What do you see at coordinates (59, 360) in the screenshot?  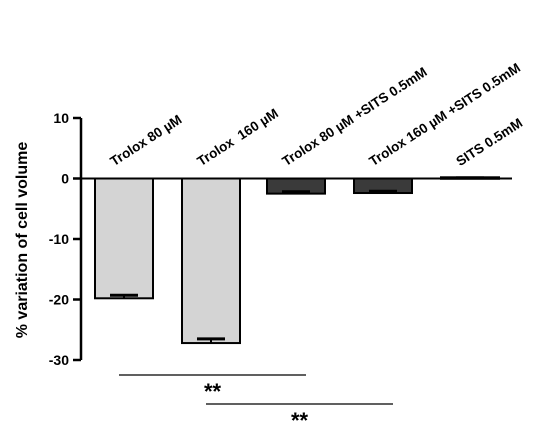 I see `y-tick-label: -30` at bounding box center [59, 360].